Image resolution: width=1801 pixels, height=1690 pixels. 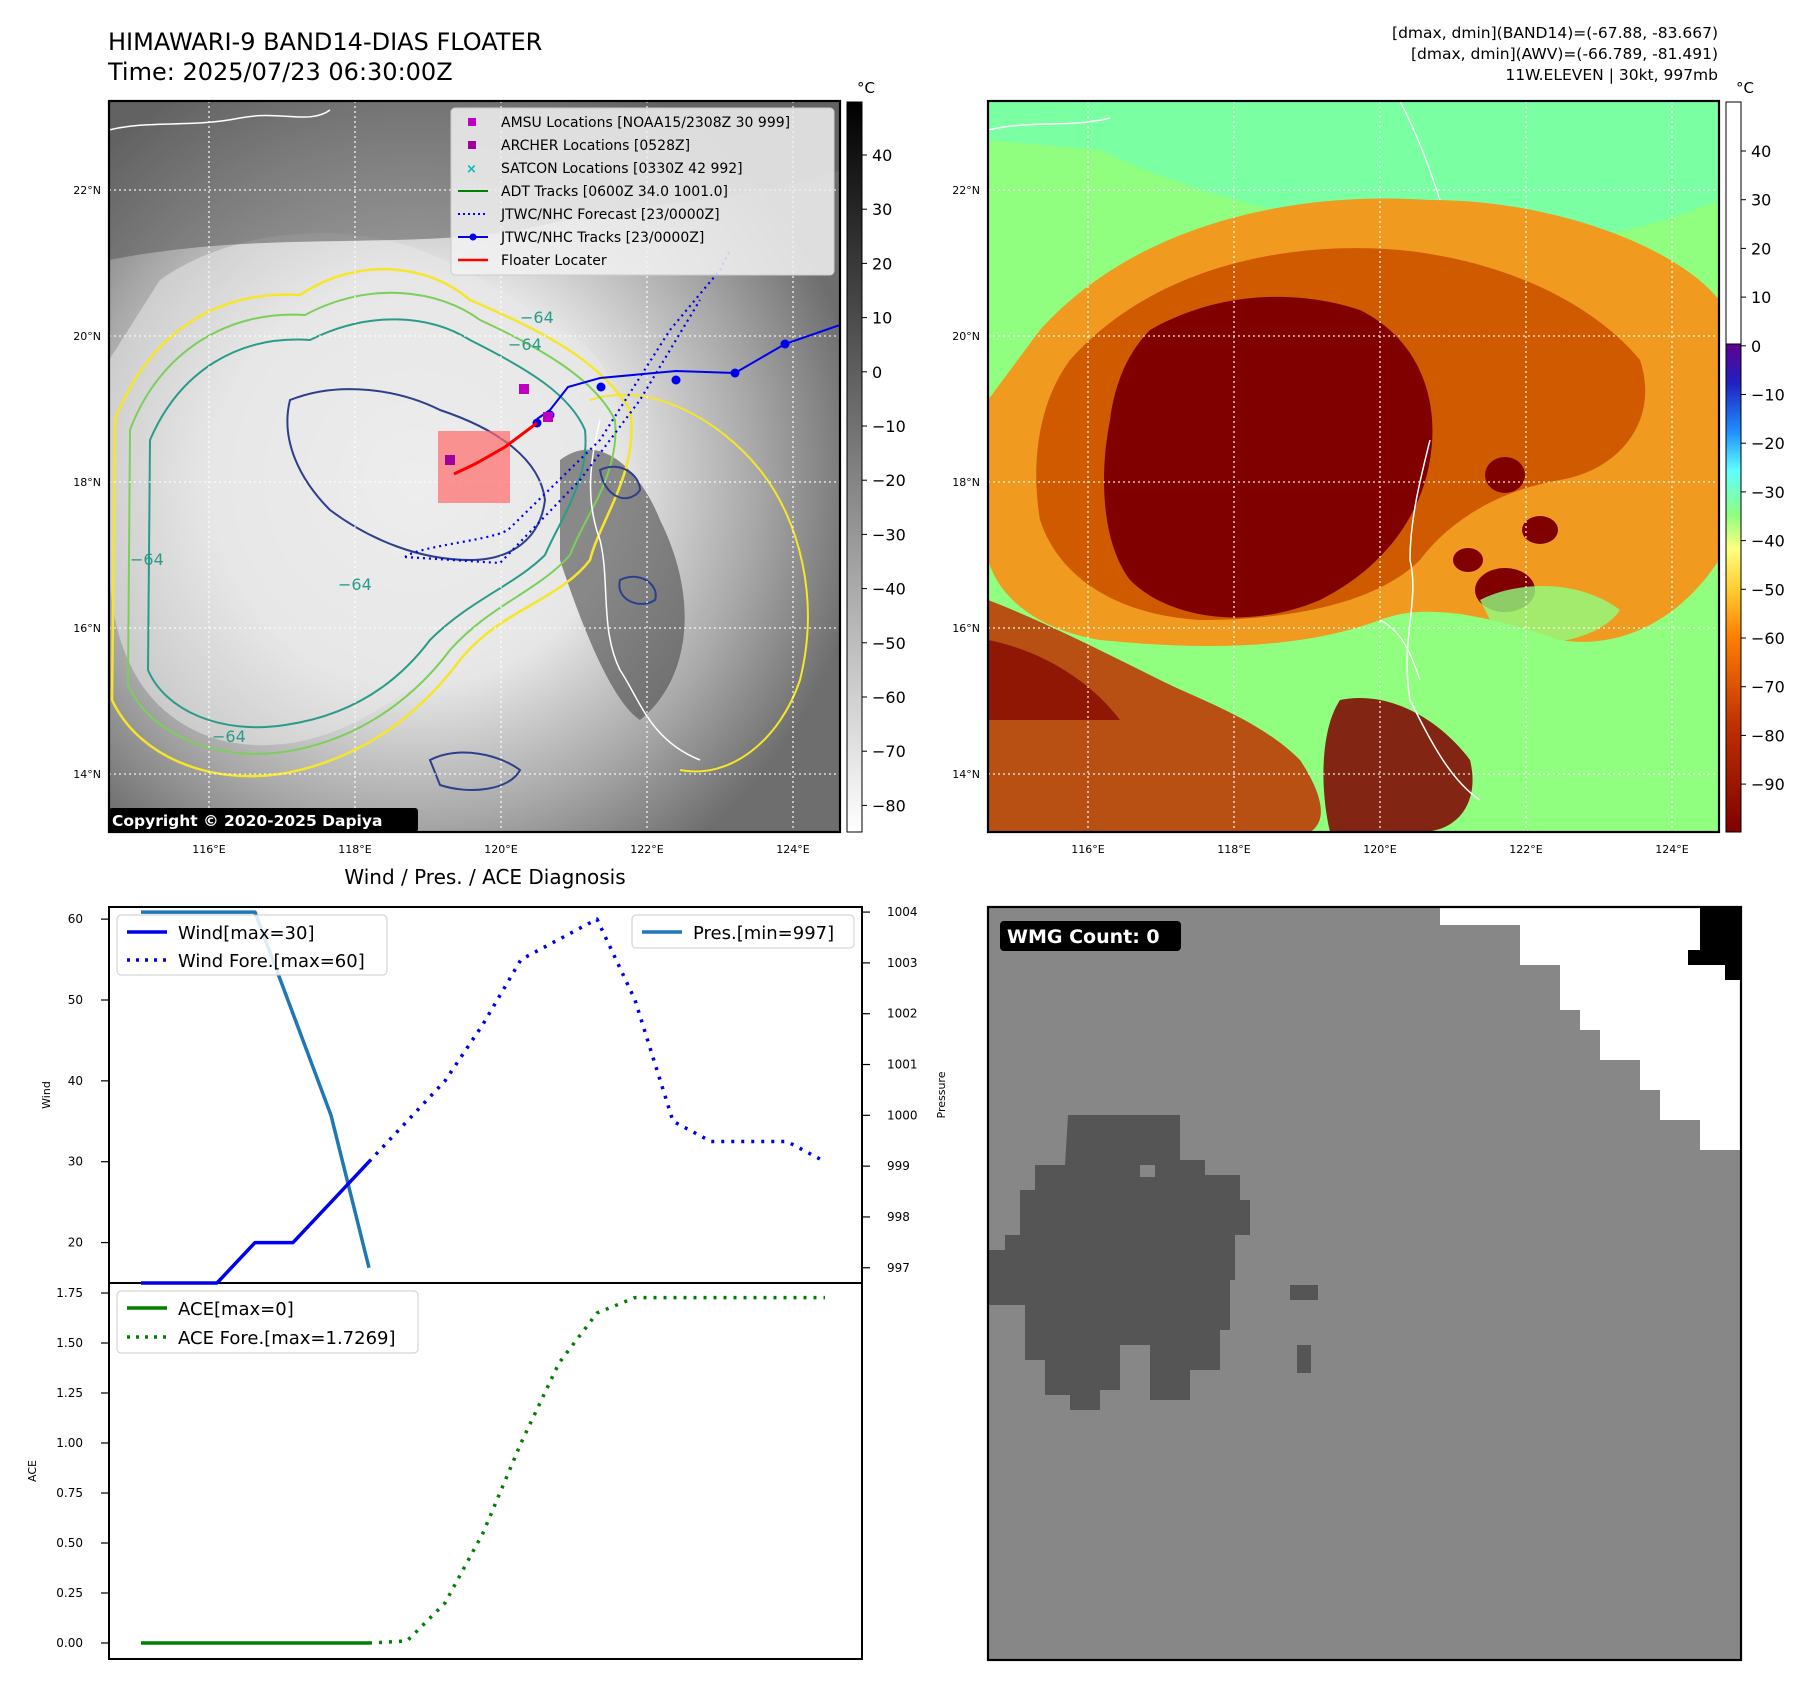 What do you see at coordinates (484, 877) in the screenshot?
I see `diagnosis-title: Wind / Pres. / ACE Diagnosis` at bounding box center [484, 877].